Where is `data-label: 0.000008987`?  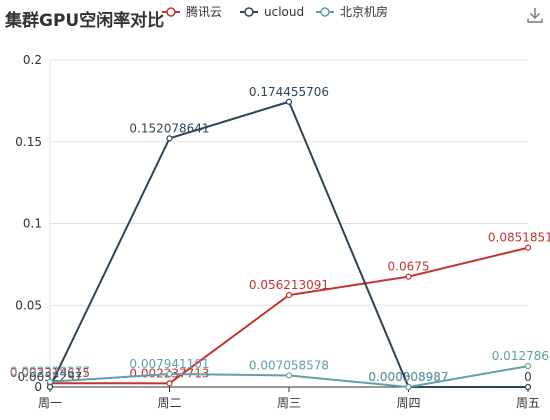
data-label: 0.000008987 is located at coordinates (408, 377).